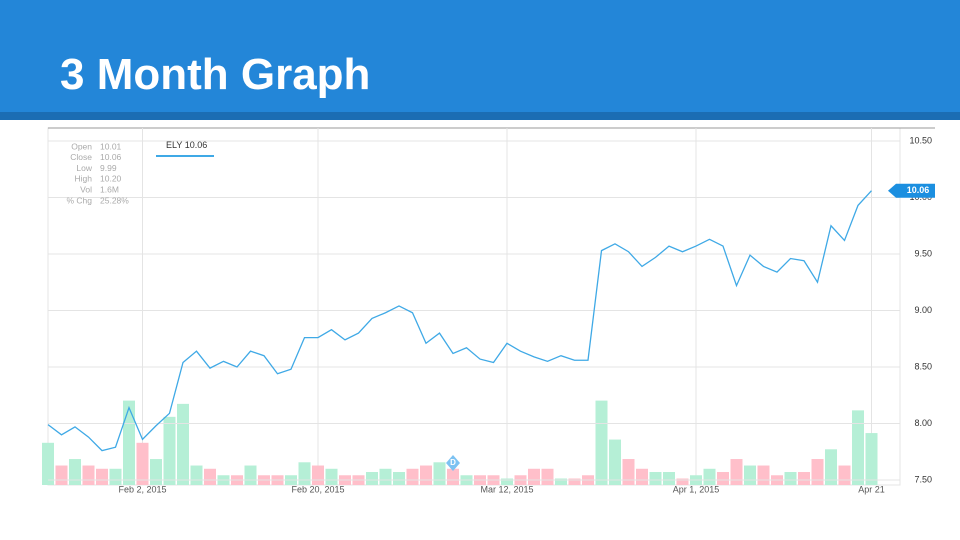 This screenshot has height=540, width=960. Describe the element at coordinates (142, 489) in the screenshot. I see `x-tick-label: Feb 2, 2015` at that location.